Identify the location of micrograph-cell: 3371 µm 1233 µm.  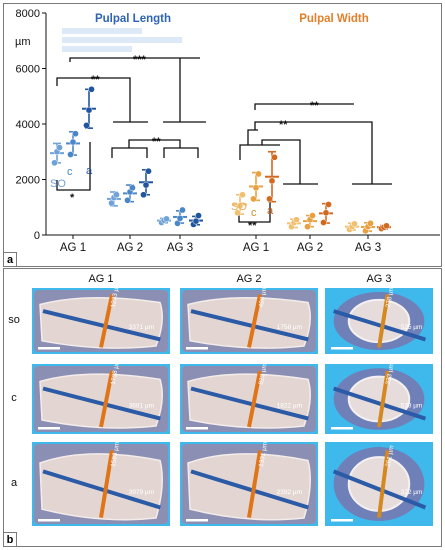
(101, 318).